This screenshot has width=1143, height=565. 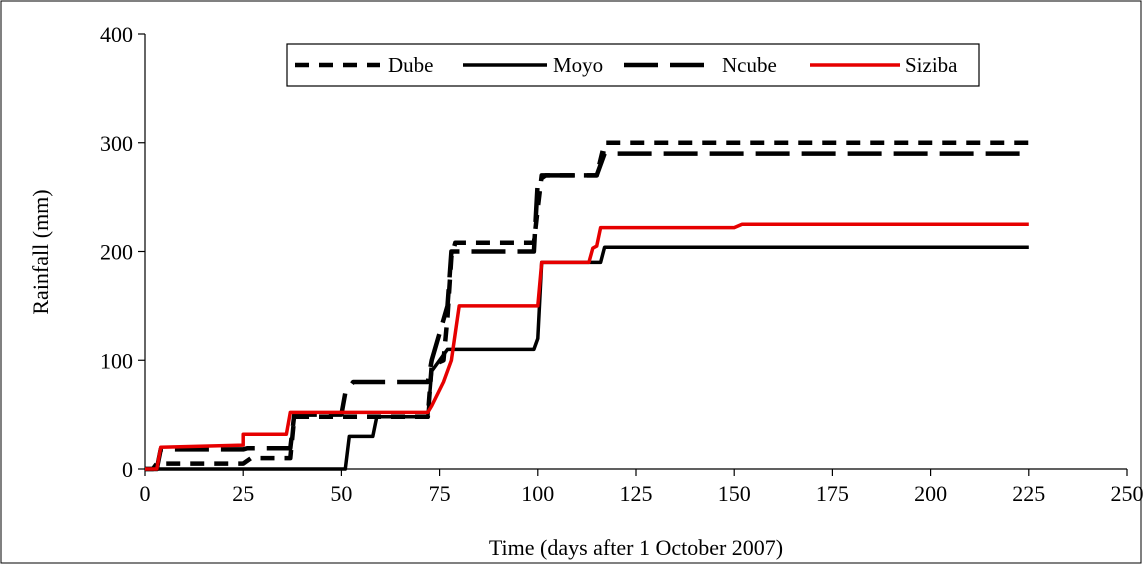 I want to click on legend: Dube Moyo Ncube Siziba, so click(x=633, y=65).